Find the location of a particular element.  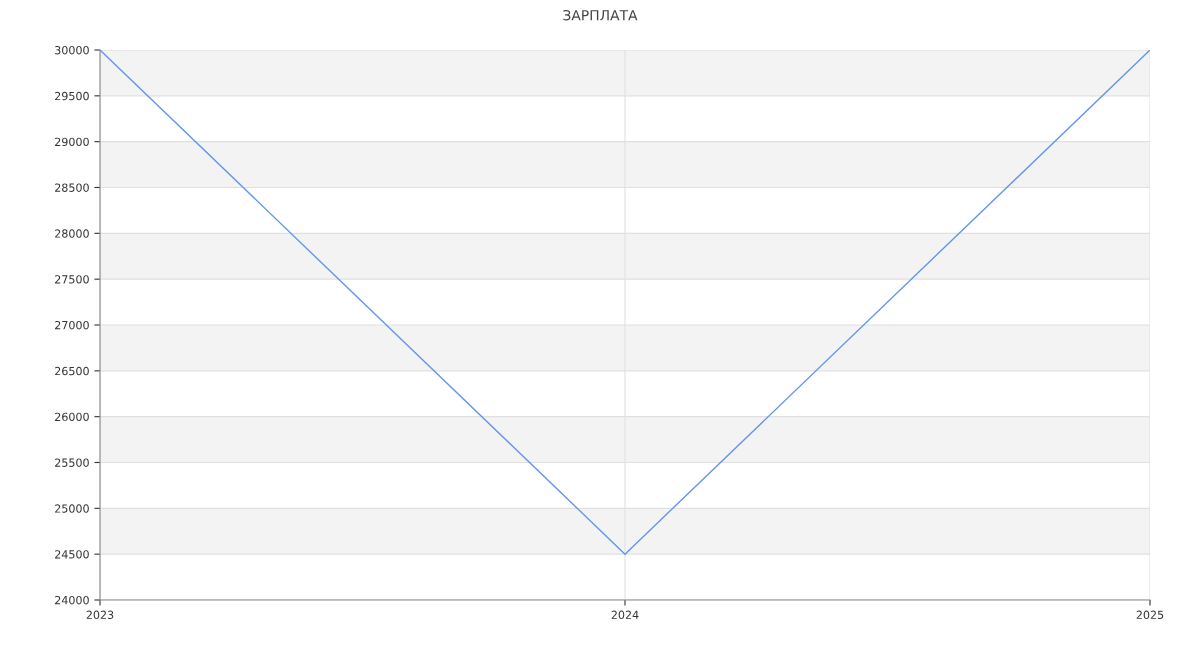

y-tick-label: 28000 is located at coordinates (72, 233).